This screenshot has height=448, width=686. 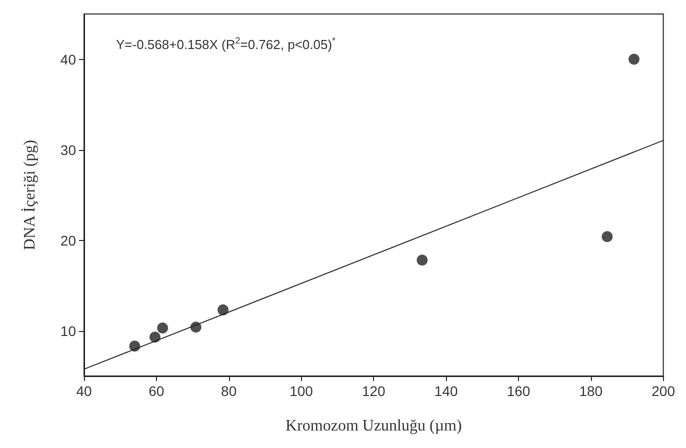 What do you see at coordinates (156, 391) in the screenshot?
I see `x-tick-label: 60` at bounding box center [156, 391].